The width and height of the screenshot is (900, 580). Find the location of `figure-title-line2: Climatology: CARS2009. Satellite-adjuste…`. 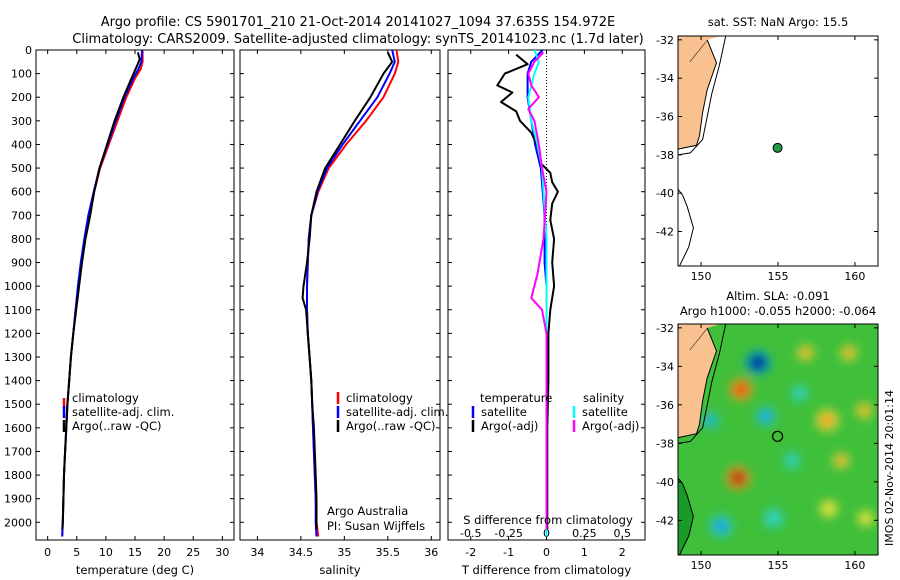

figure-title-line2: Climatology: CARS2009. Satellite-adjuste… is located at coordinates (358, 39).